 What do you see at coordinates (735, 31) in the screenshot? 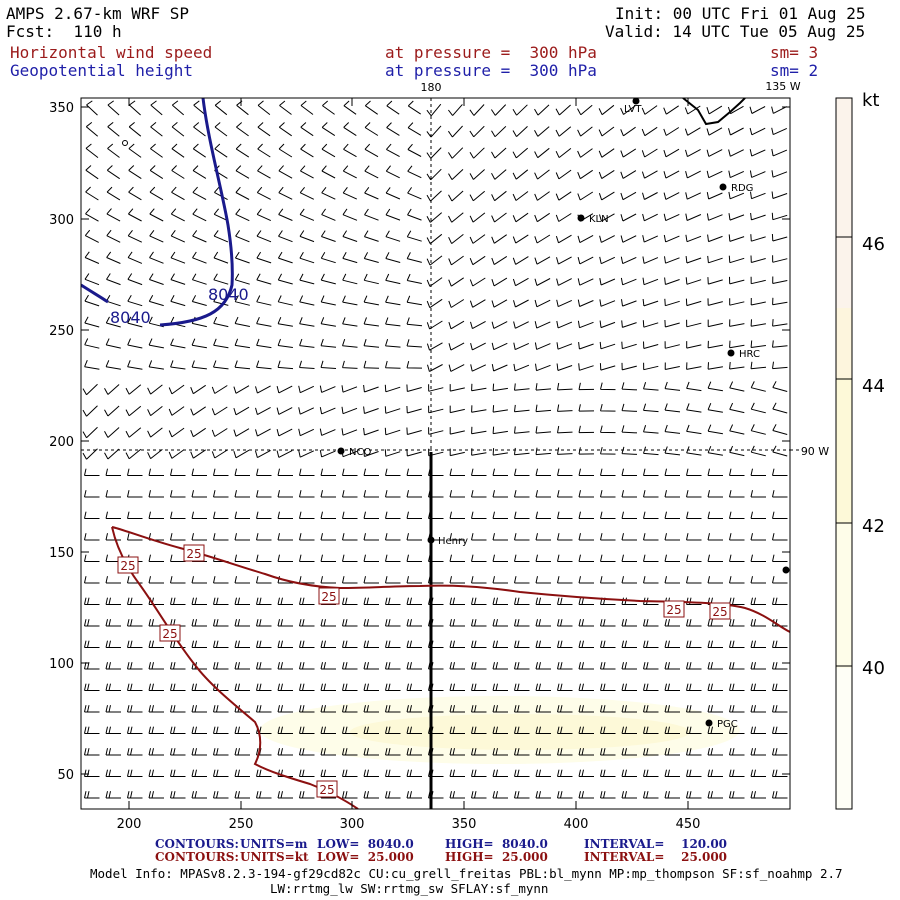
I see `valid-time: Valid: 14 UTC Tue 05 Aug 25` at bounding box center [735, 31].